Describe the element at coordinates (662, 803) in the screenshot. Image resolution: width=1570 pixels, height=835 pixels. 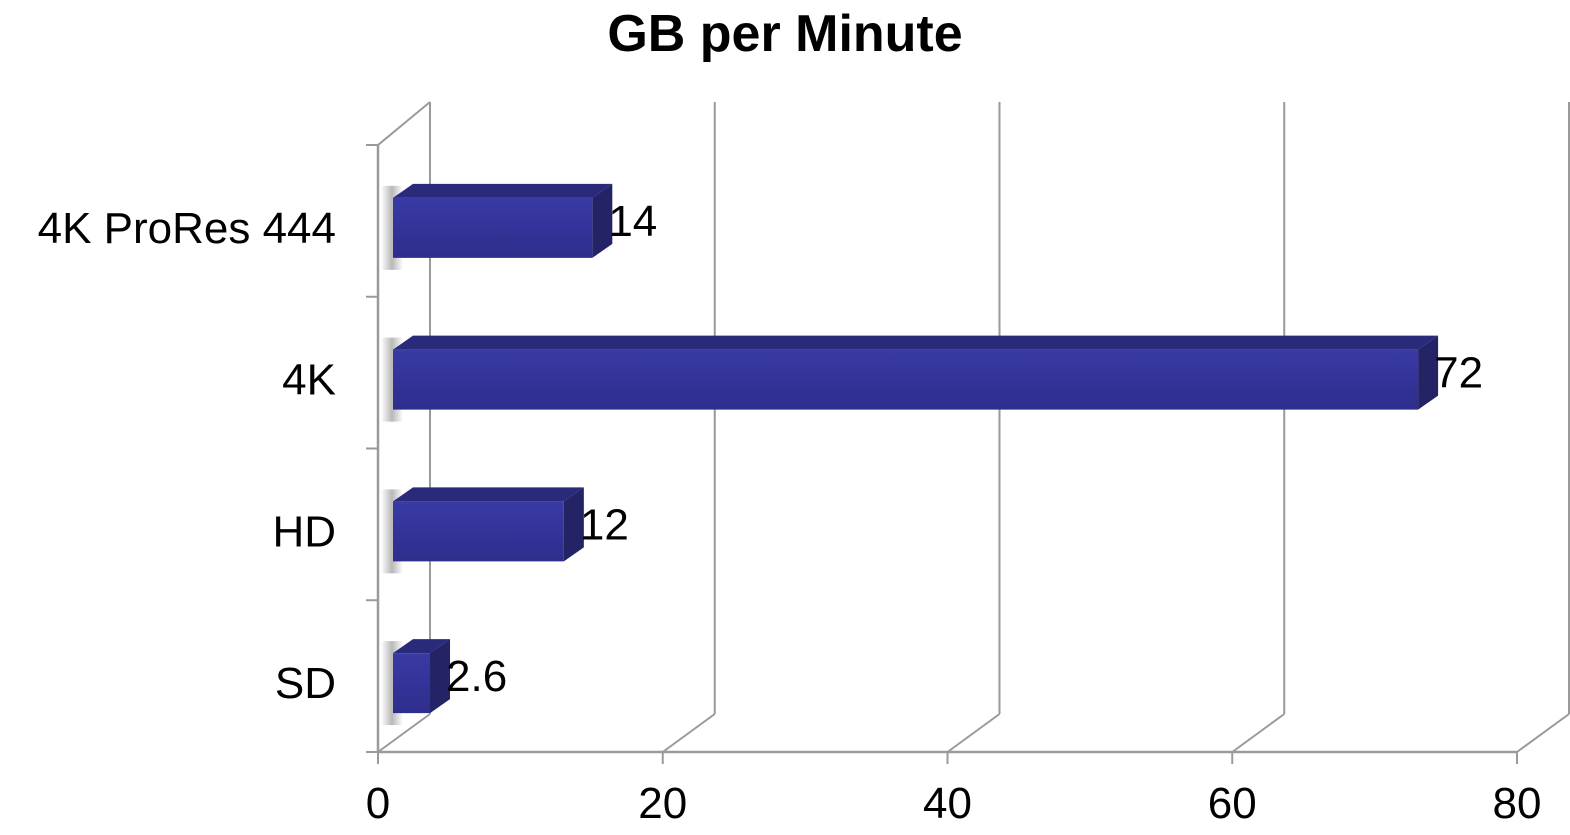
I see `x-tick-label: 20` at that location.